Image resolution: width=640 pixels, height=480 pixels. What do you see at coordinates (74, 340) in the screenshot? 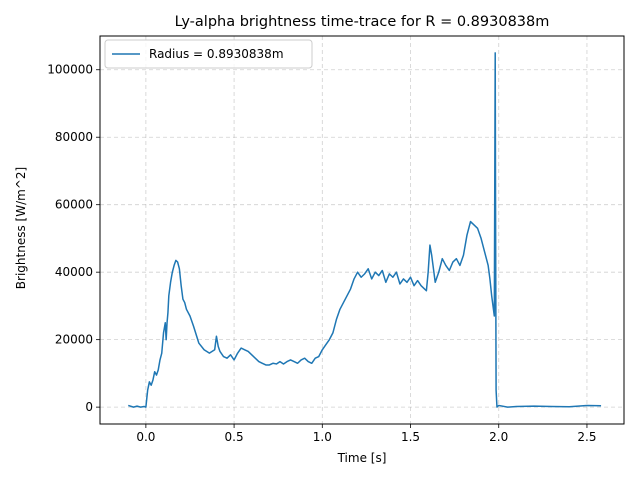
I see `y-tick-label: 20000` at bounding box center [74, 340].